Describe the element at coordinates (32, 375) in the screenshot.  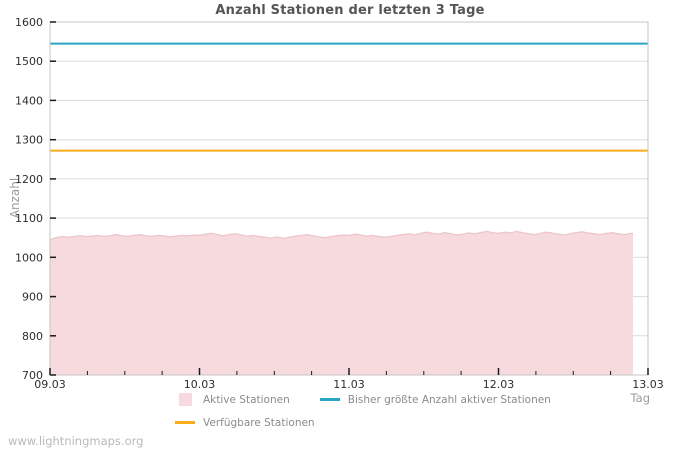
I see `y-tick-label: 700` at that location.